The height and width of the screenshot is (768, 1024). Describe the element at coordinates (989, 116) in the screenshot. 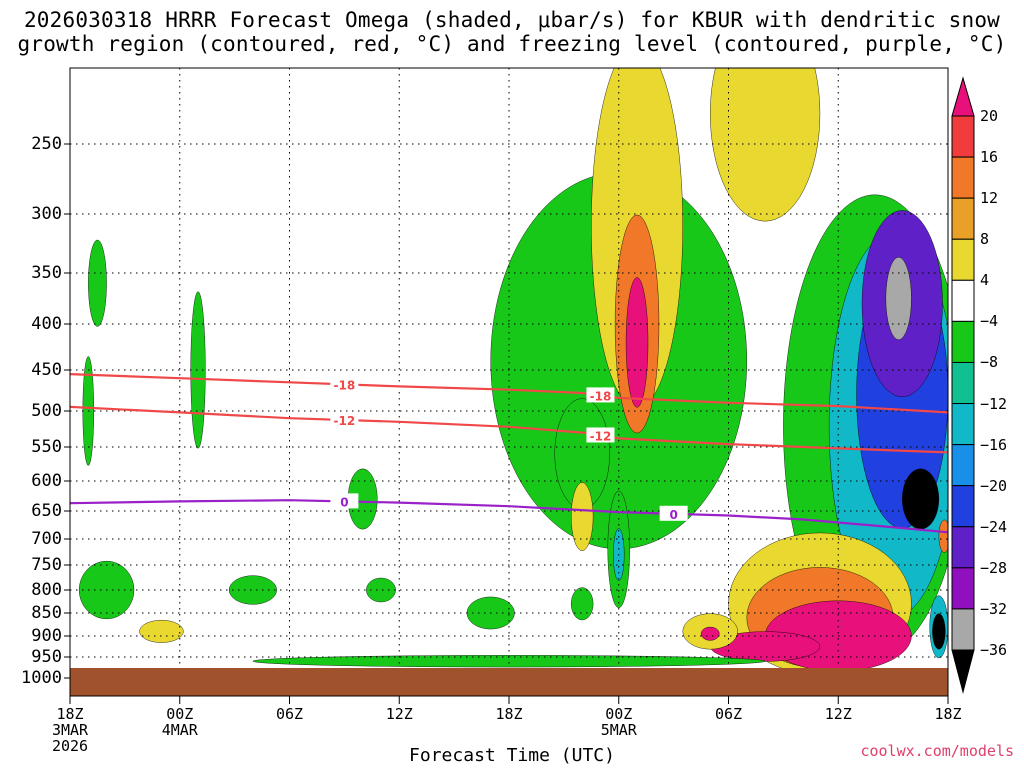

I see `colorbar-label: 20` at that location.